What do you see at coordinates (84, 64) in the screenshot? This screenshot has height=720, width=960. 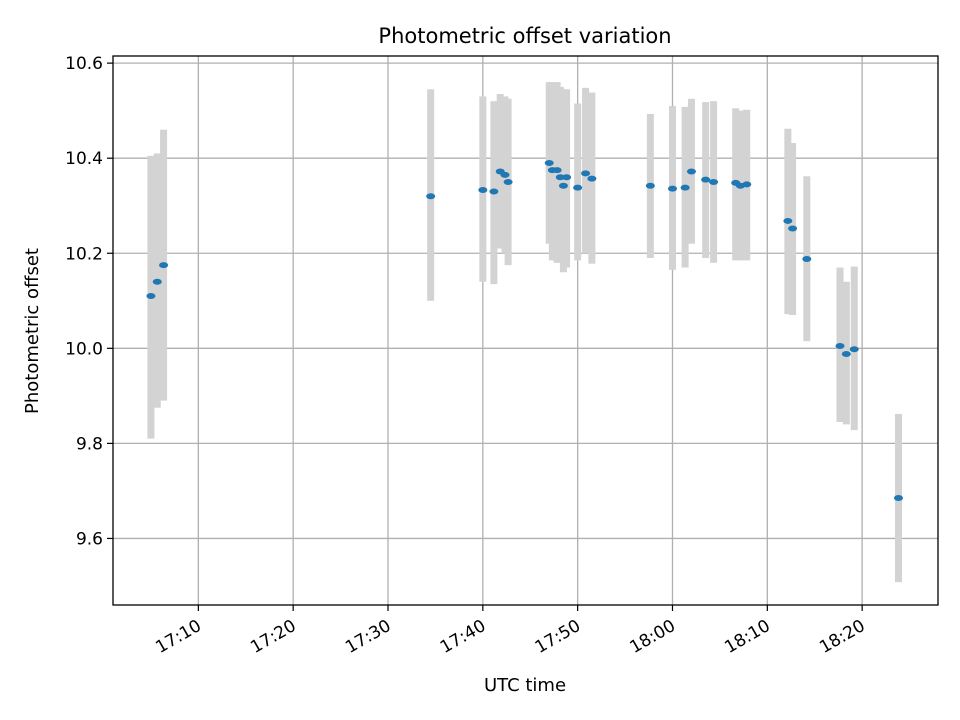 I see `y-tick-label: 10.6` at bounding box center [84, 64].